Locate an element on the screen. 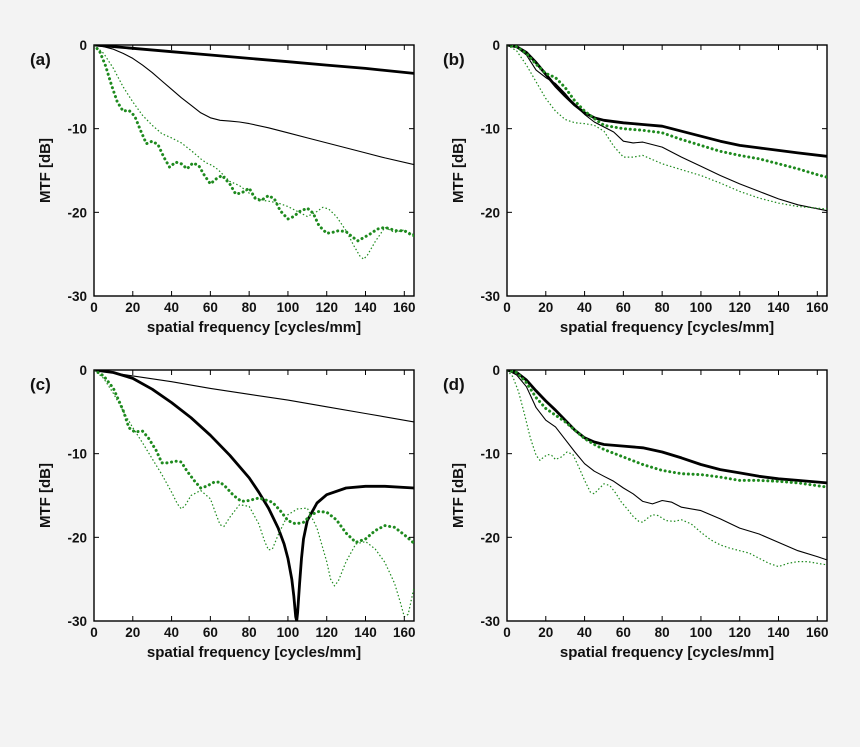 The height and width of the screenshot is (747, 860). panel-letter: (b) is located at coordinates (454, 59).